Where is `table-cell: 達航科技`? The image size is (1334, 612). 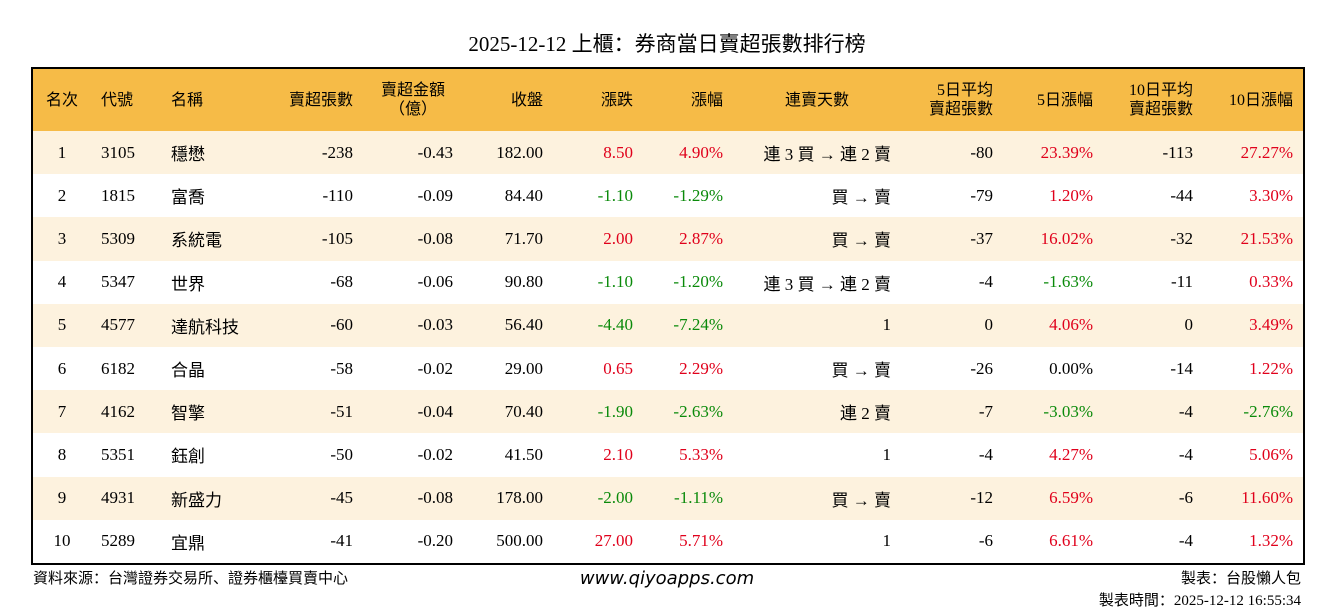
table-cell: 達航科技 is located at coordinates (212, 325).